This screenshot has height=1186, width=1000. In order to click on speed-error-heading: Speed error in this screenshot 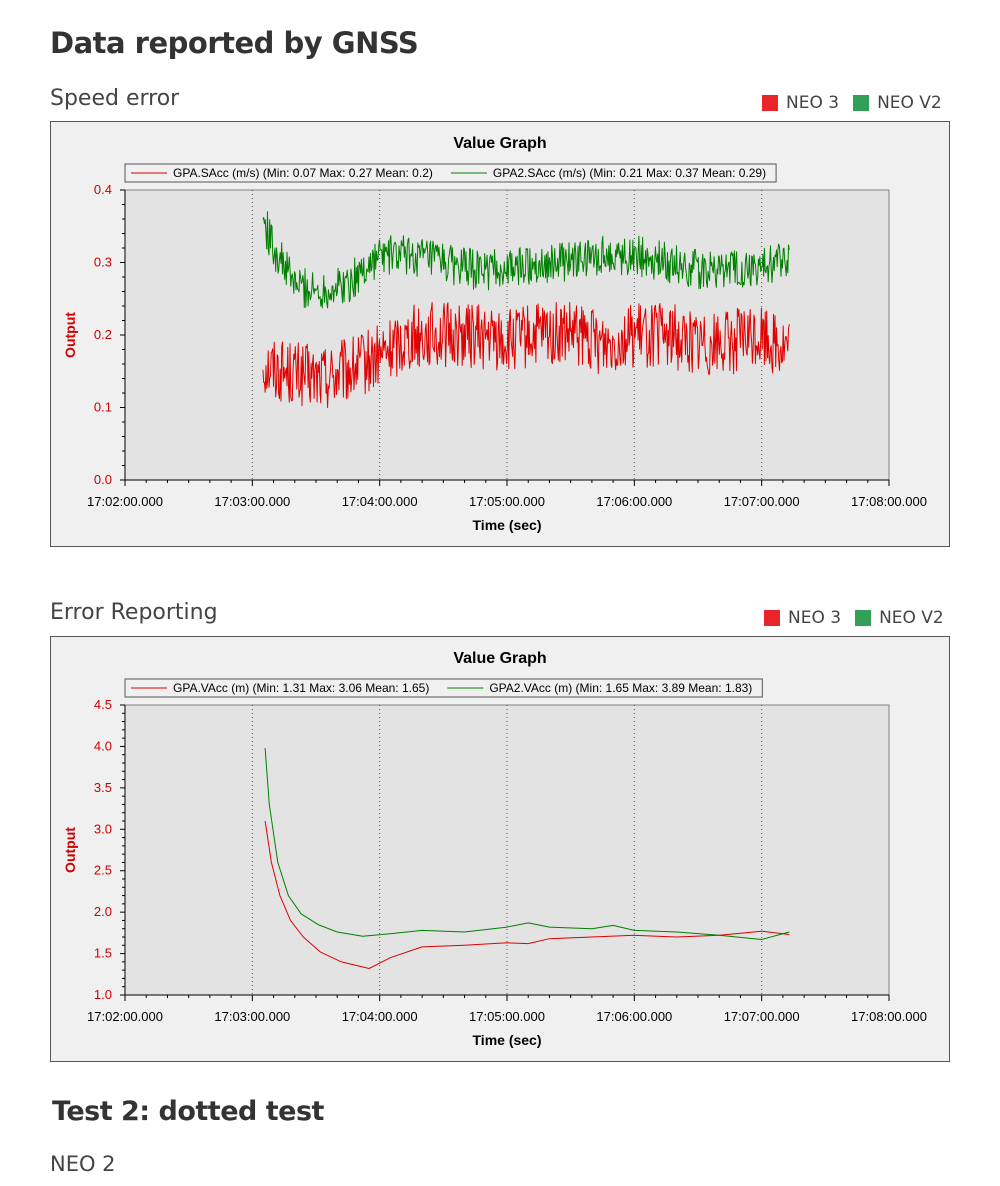, I will do `click(115, 98)`.